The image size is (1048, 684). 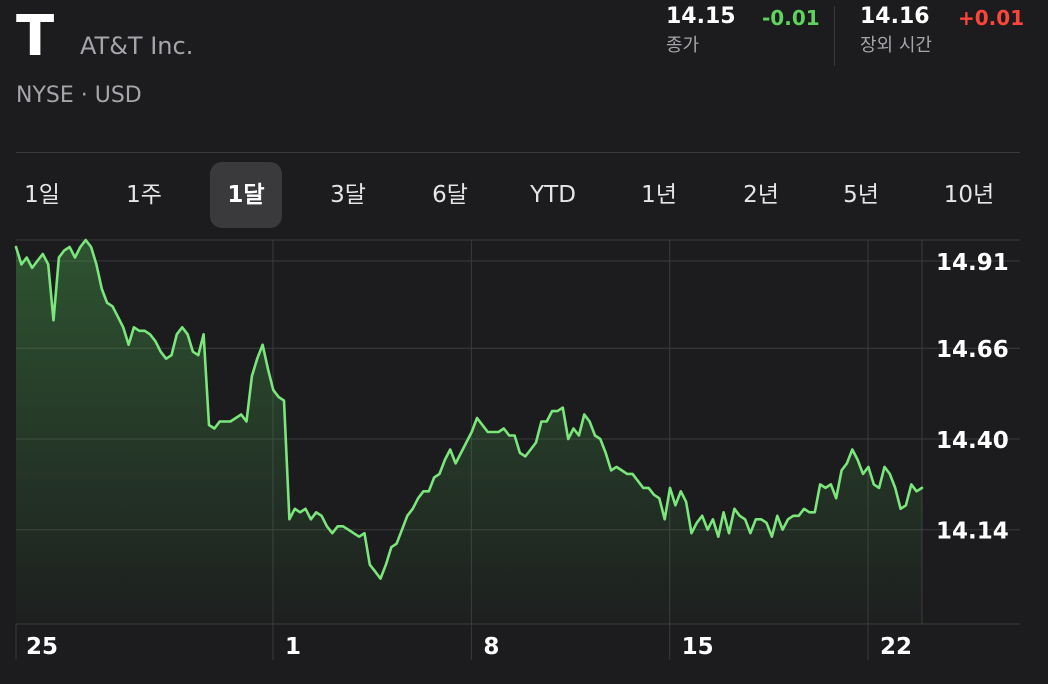 What do you see at coordinates (42, 195) in the screenshot?
I see `range-1d: 1일` at bounding box center [42, 195].